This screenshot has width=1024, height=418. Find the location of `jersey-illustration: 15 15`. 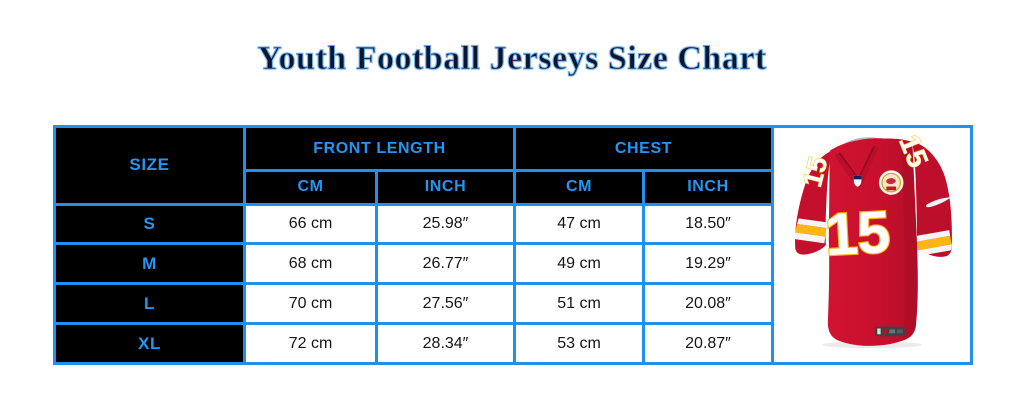

jersey-illustration: 15 15 is located at coordinates (873, 239).